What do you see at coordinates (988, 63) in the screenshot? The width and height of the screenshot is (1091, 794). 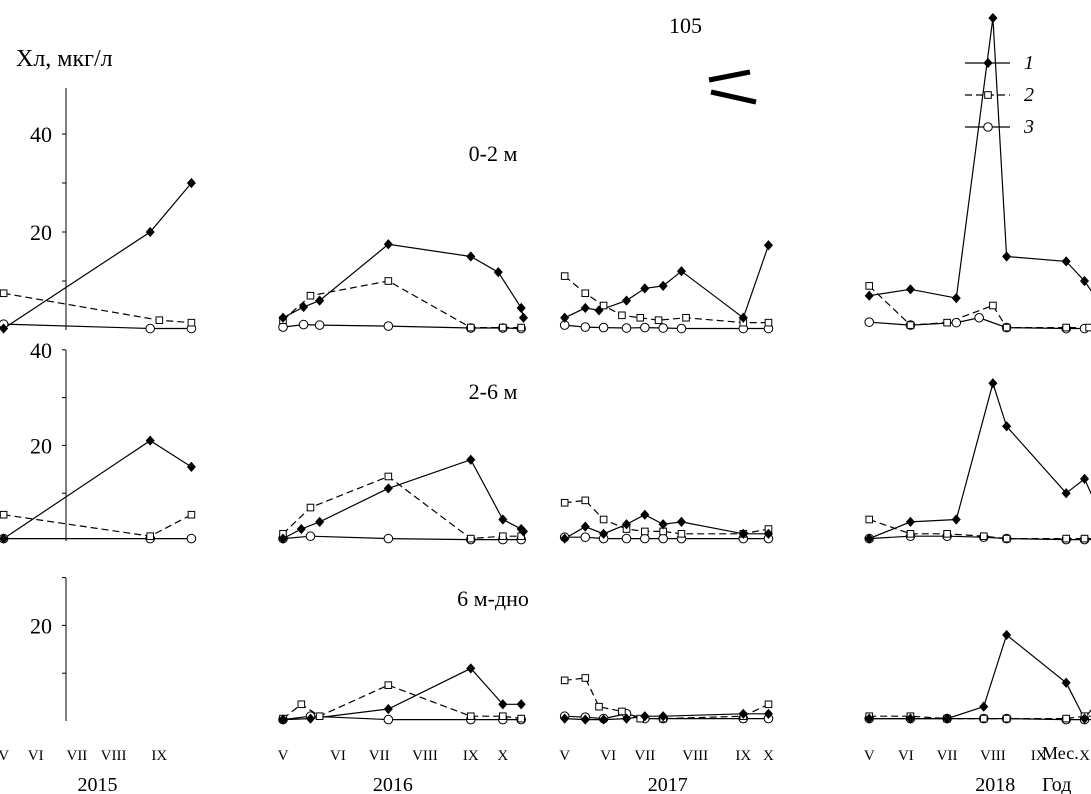 I see `legend-swatch-marker` at bounding box center [988, 63].